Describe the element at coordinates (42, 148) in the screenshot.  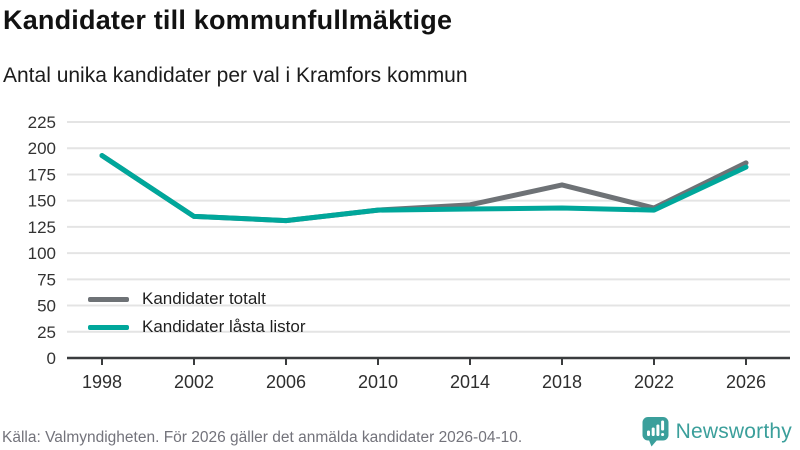
I see `svg-text: 200` at that location.